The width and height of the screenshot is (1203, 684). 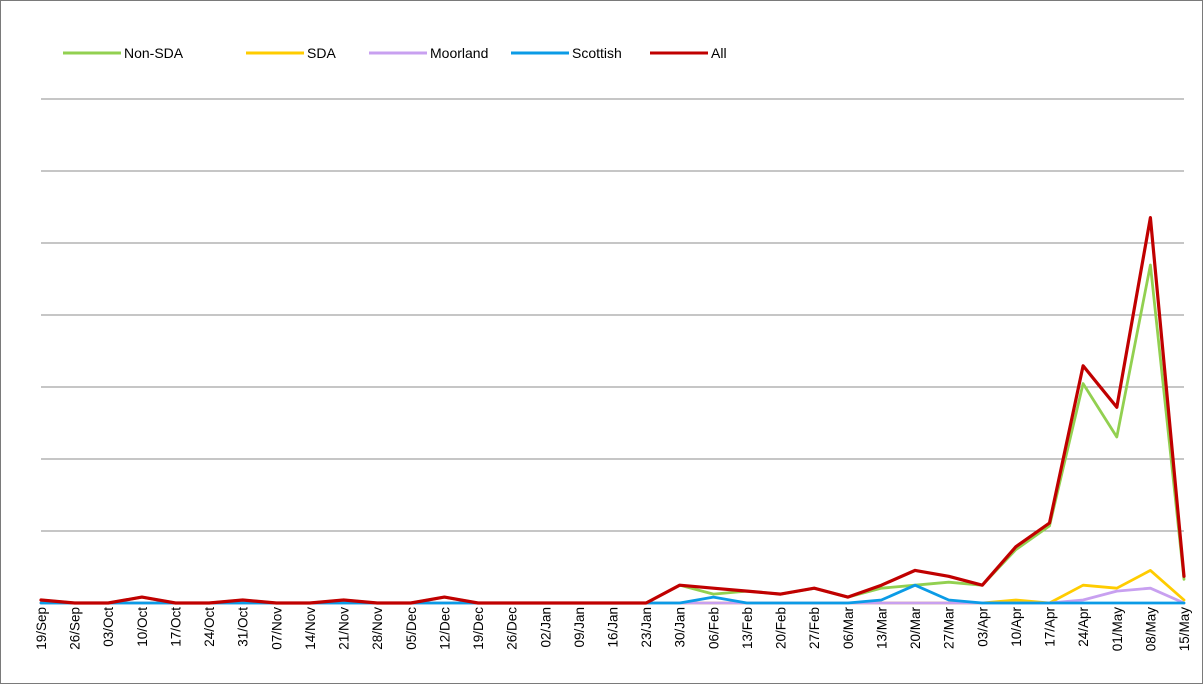 What do you see at coordinates (209, 627) in the screenshot?
I see `x-tick-label: 24/Oct` at bounding box center [209, 627].